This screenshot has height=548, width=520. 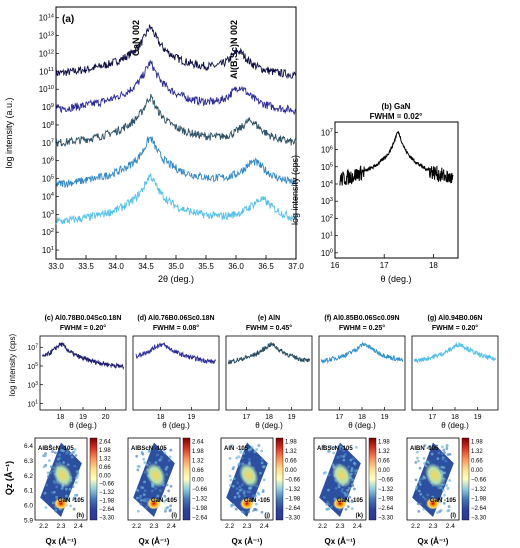 What do you see at coordinates (327, 218) in the screenshot?
I see `b-ytick-label: 102` at bounding box center [327, 218].